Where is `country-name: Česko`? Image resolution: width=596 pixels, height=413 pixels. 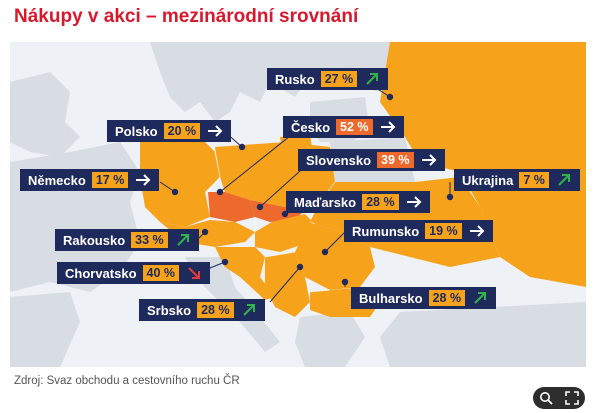 country-name: Česko is located at coordinates (311, 127).